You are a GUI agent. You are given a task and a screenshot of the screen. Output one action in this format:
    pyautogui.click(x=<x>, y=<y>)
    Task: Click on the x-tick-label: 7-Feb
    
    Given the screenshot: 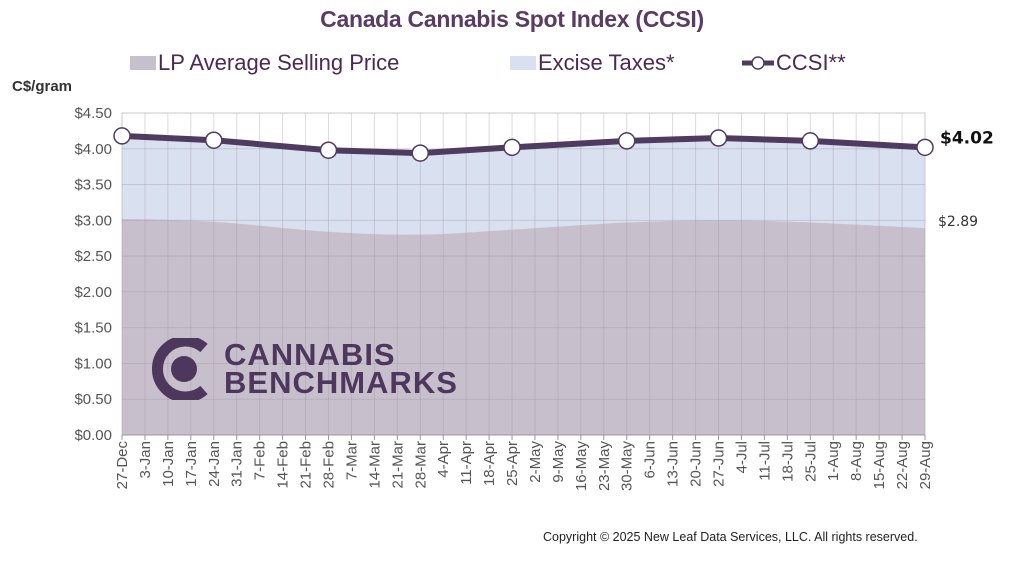 What is the action you would take?
    pyautogui.click(x=260, y=460)
    